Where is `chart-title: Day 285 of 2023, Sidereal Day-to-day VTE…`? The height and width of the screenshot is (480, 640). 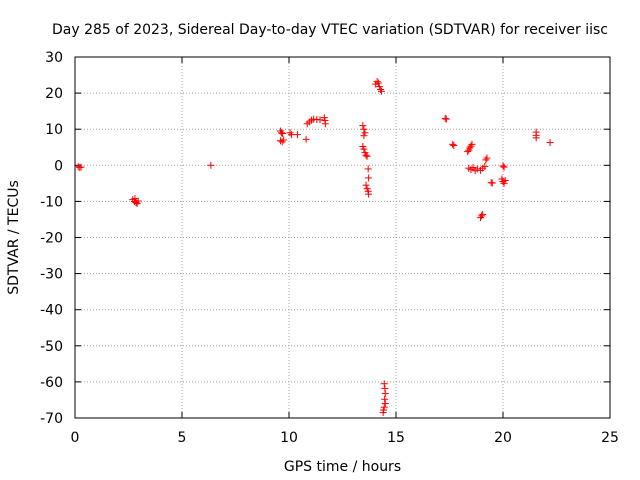 chart-title: Day 285 of 2023, Sidereal Day-to-day VTE… is located at coordinates (330, 30).